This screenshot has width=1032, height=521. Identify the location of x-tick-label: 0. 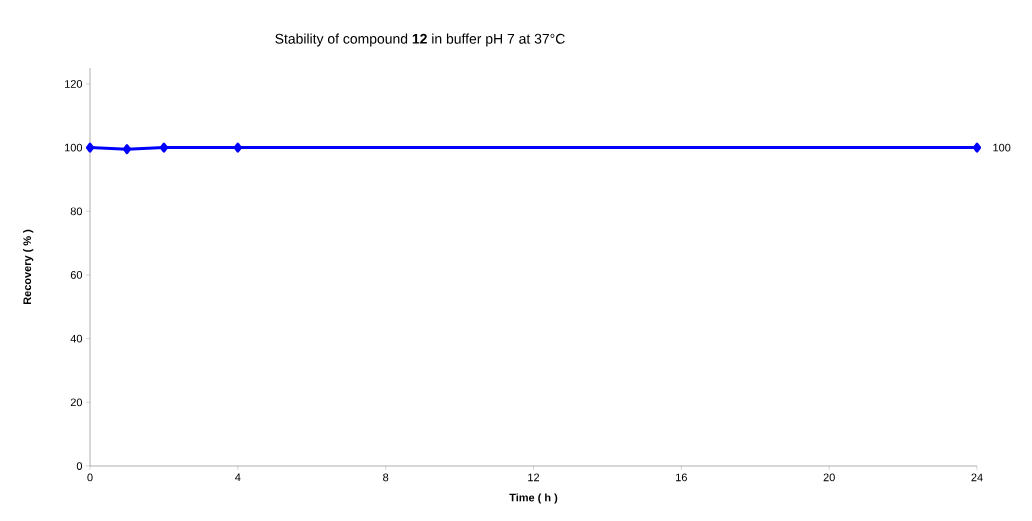
(90, 477).